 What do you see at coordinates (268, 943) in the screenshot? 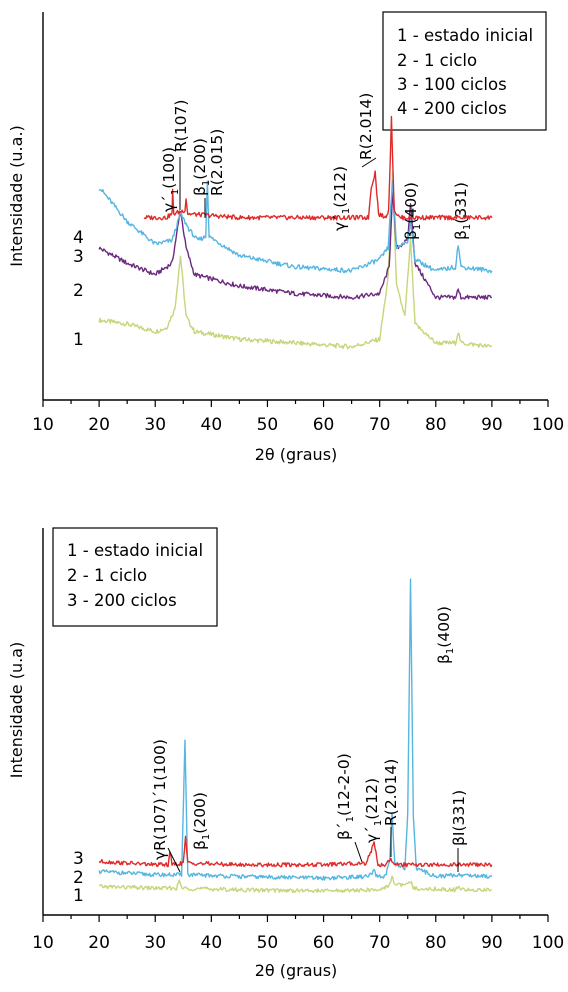
I see `chart-2-x-tick-label-50: 50` at bounding box center [268, 943].